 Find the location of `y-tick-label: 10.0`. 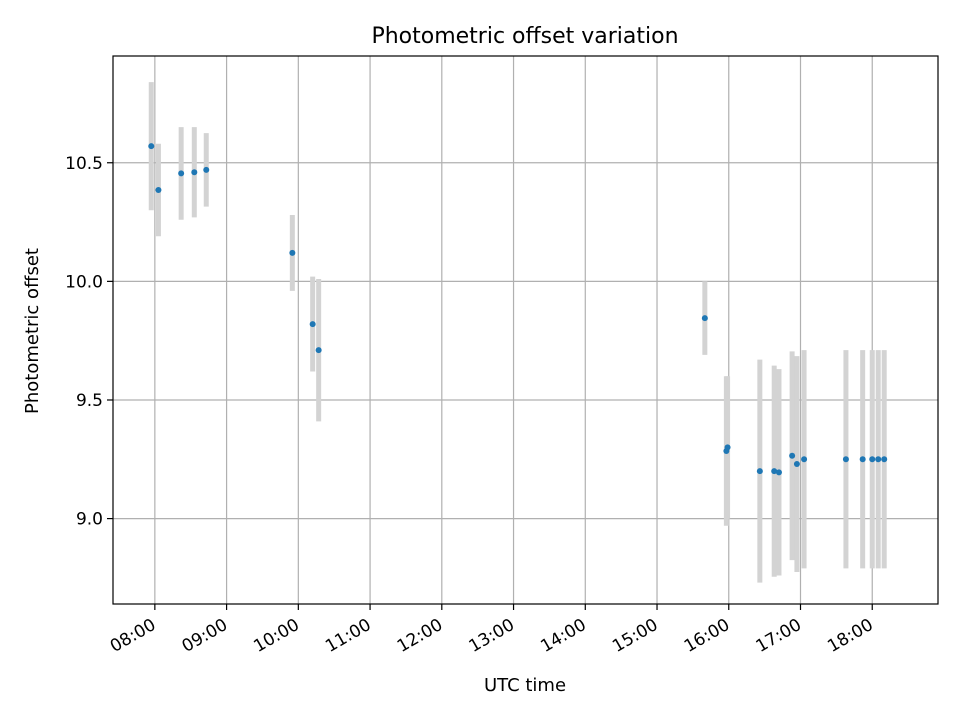

y-tick-label: 10.0 is located at coordinates (84, 282).